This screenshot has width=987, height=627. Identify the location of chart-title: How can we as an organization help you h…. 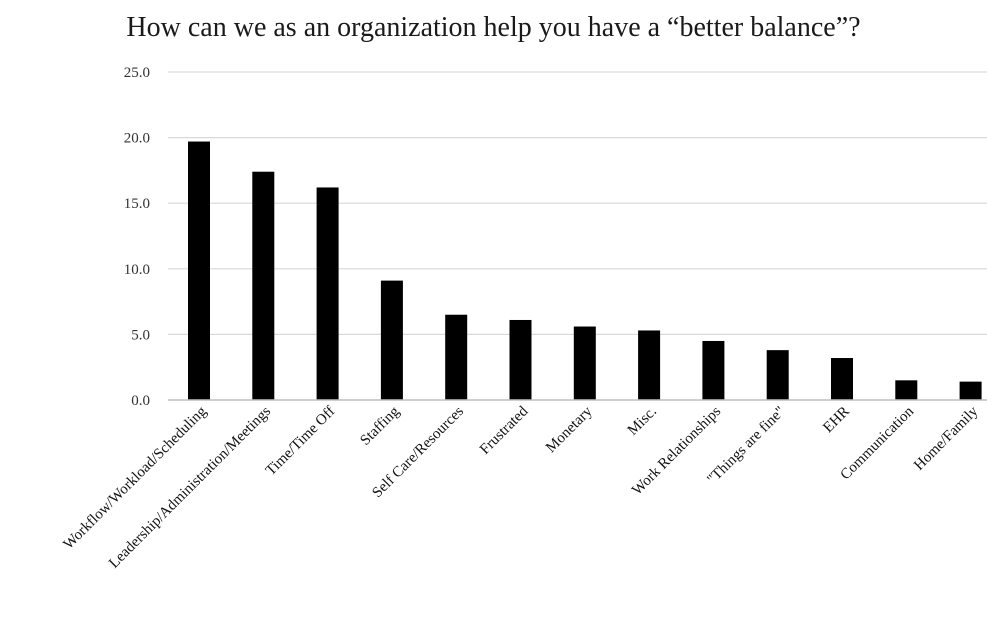
(493, 27).